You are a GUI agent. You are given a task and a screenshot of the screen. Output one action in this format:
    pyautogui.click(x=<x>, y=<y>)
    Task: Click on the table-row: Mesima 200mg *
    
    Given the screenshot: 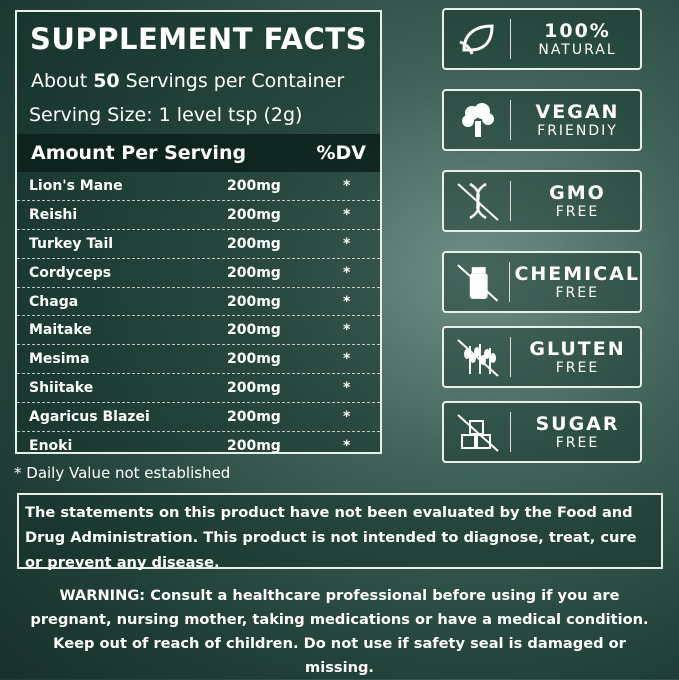 What is the action you would take?
    pyautogui.click(x=198, y=360)
    